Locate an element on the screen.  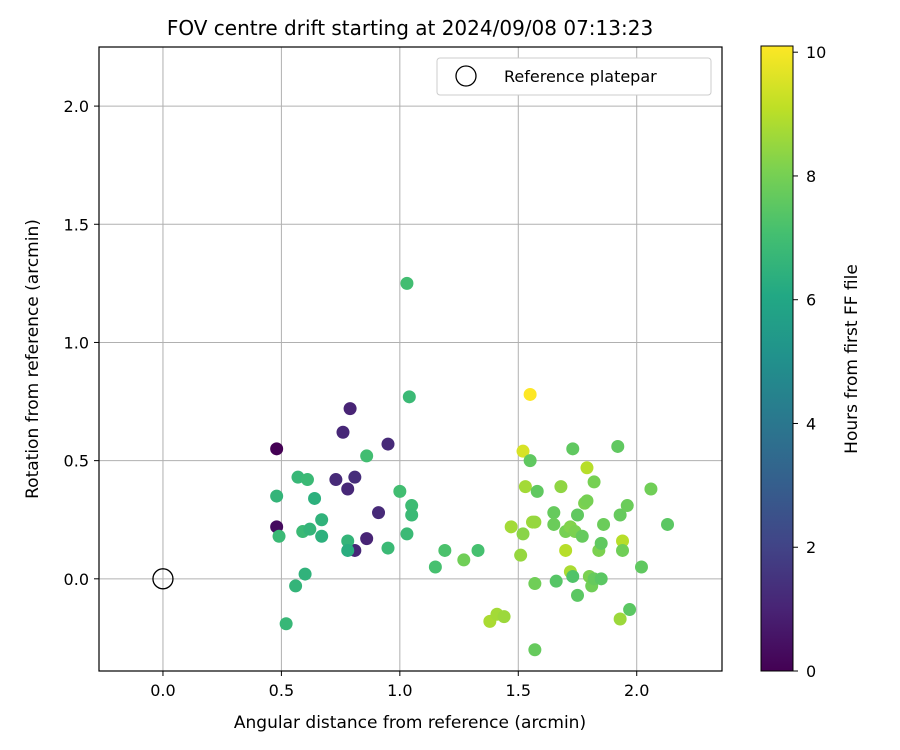
colorbar-tick-label: 8 is located at coordinates (811, 176).